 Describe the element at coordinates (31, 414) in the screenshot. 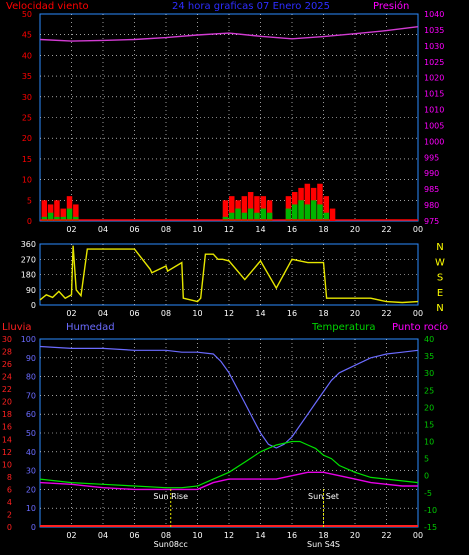

I see `y-tick-label: 60` at that location.